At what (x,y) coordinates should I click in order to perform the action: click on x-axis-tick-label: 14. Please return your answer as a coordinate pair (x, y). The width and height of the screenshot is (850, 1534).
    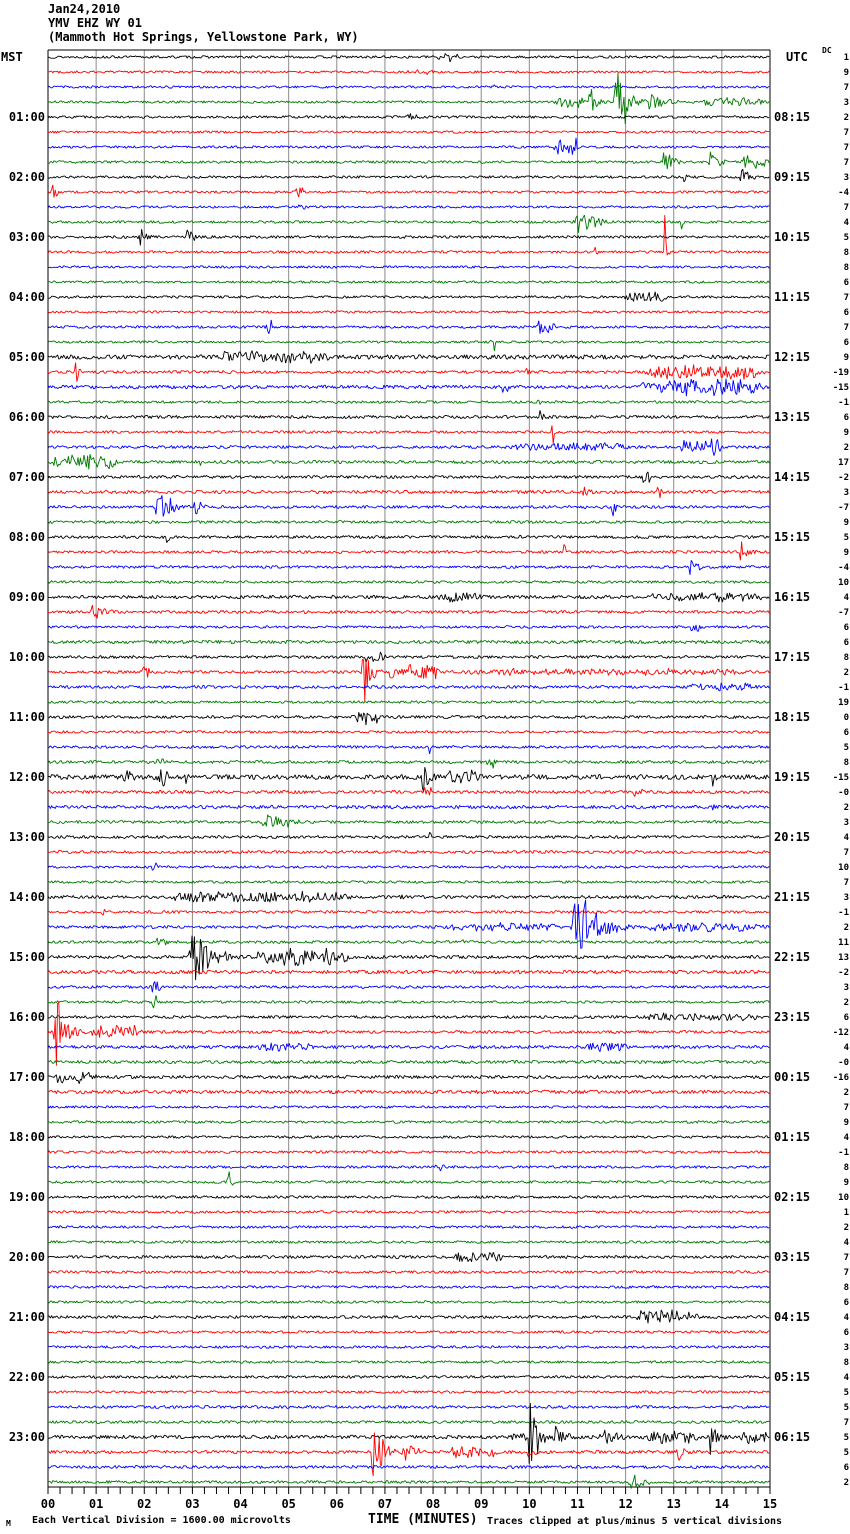
    Looking at the image, I should click on (722, 1504).